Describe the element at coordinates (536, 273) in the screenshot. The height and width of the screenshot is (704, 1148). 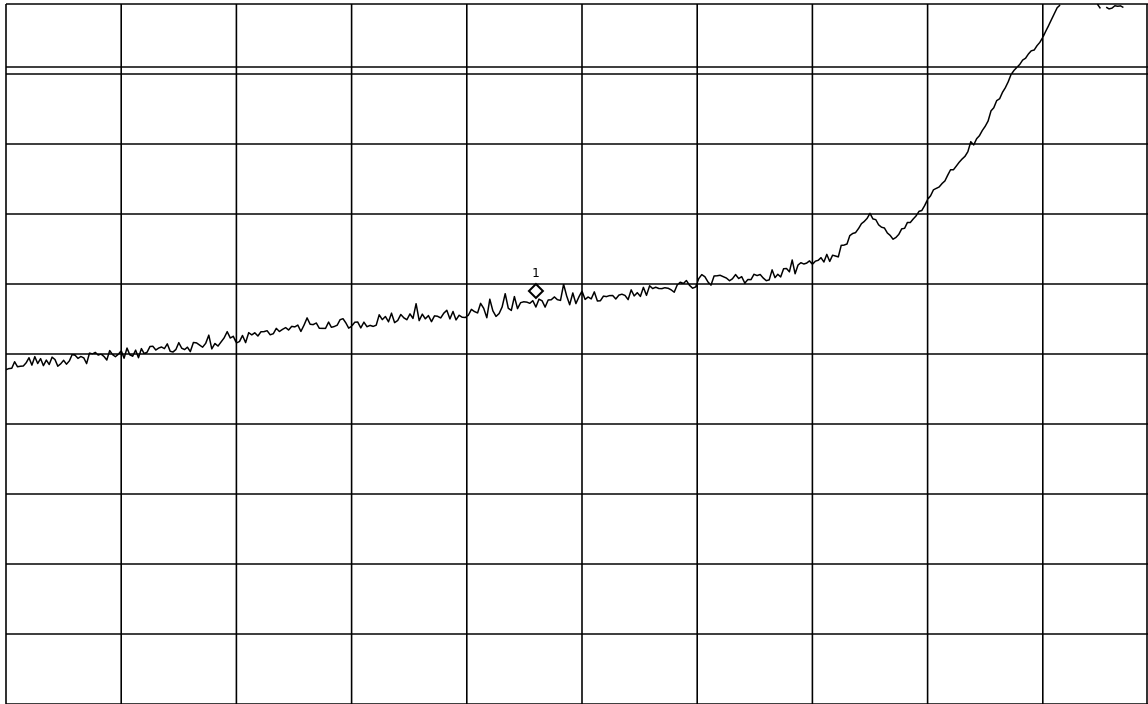
I see `marker-label: 1` at that location.